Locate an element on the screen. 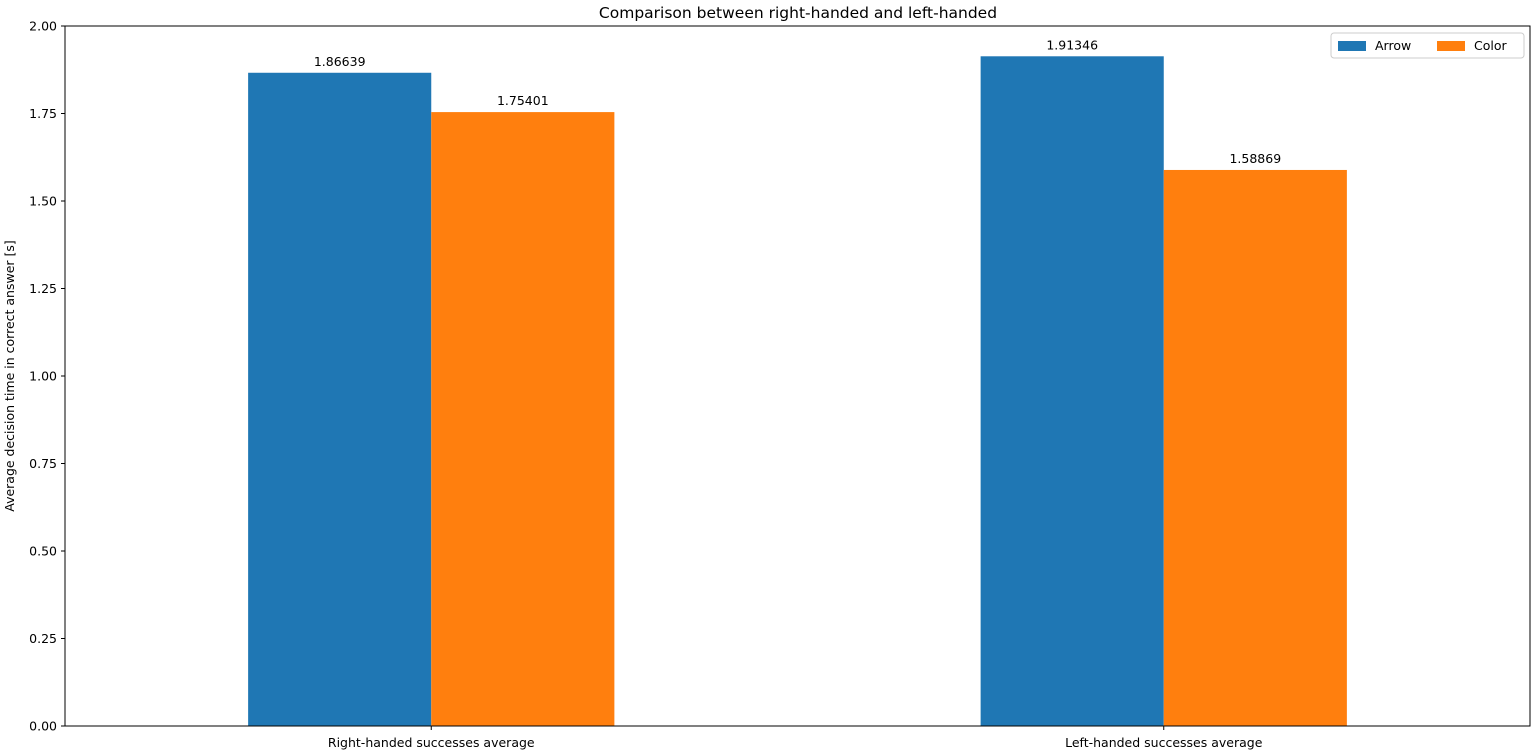  x-tick-label: Right-handed successes average is located at coordinates (431, 742).